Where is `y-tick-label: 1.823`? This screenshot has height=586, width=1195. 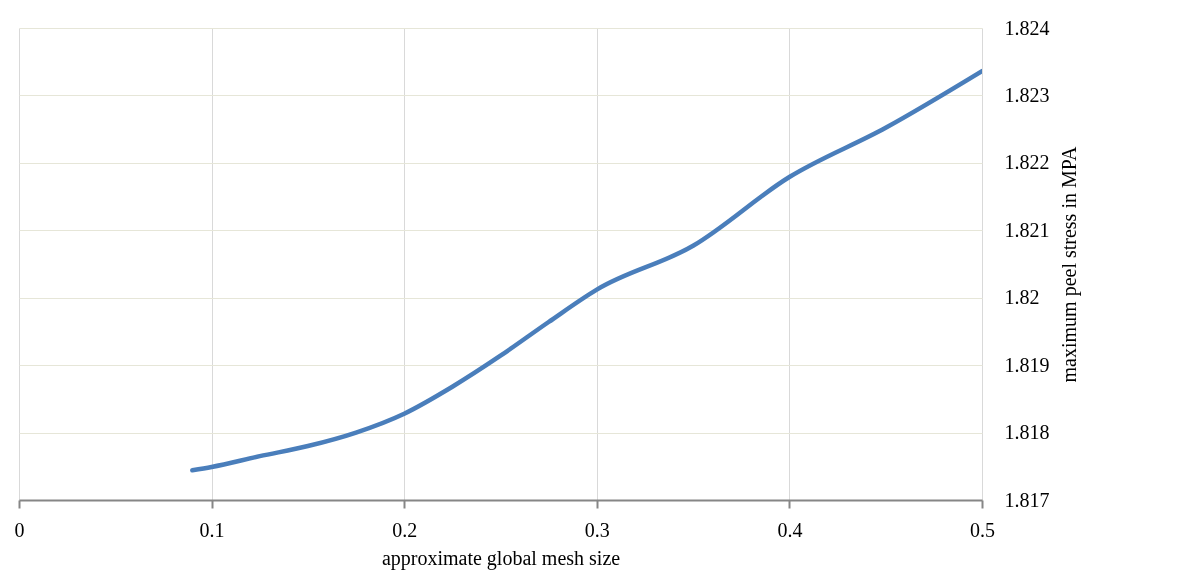
y-tick-label: 1.823 is located at coordinates (1027, 94).